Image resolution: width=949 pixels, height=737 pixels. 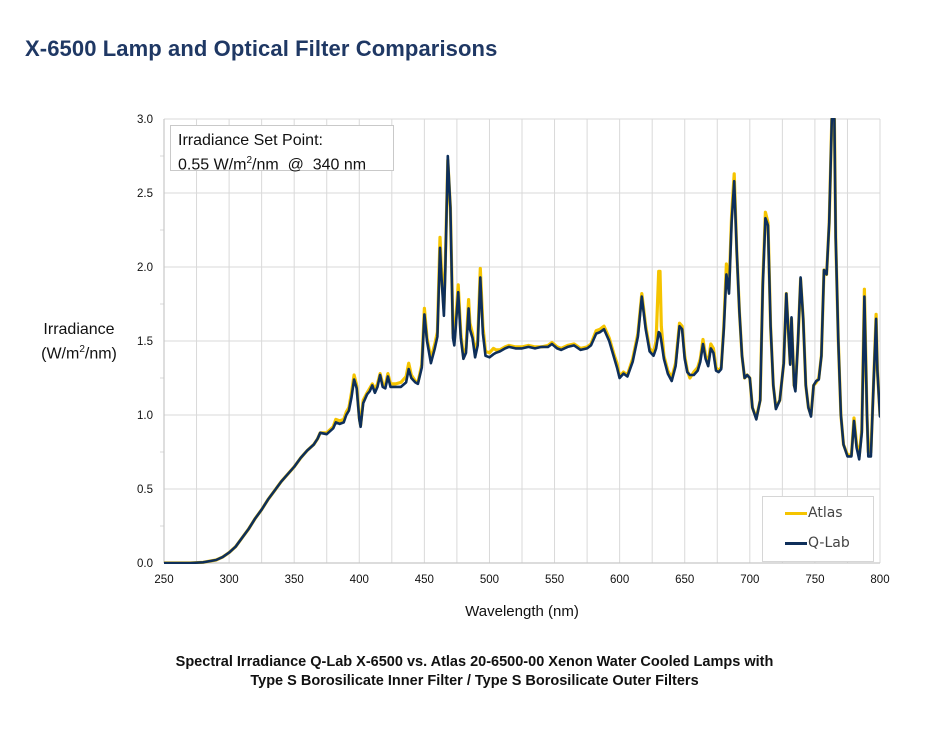 What do you see at coordinates (796, 513) in the screenshot?
I see `atlas-swatch-icon` at bounding box center [796, 513].